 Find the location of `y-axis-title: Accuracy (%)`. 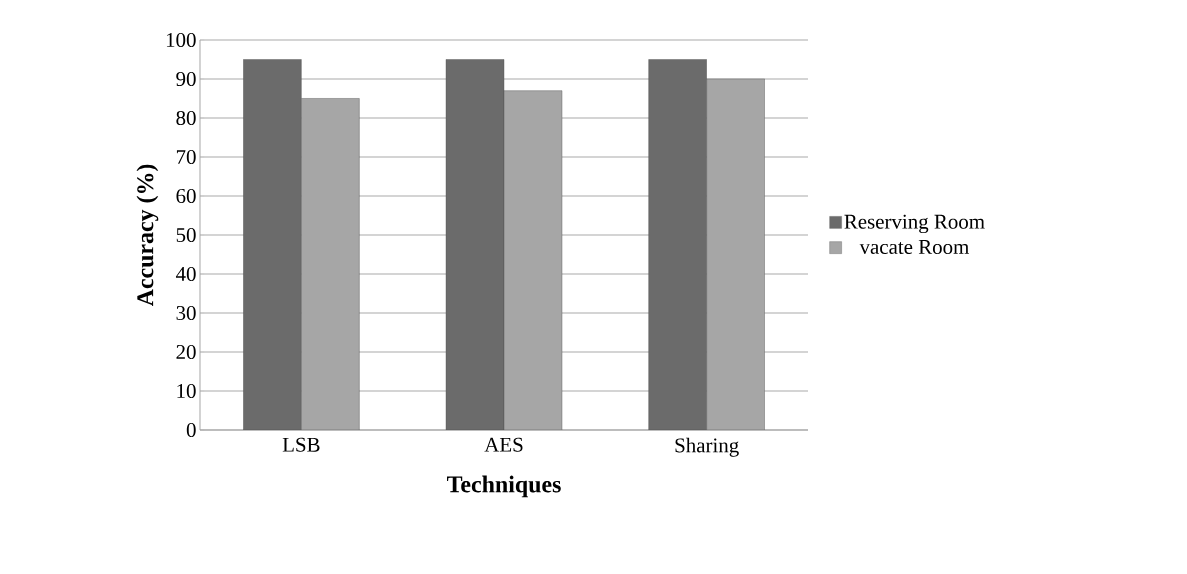

y-axis-title: Accuracy (%) is located at coordinates (147, 235).